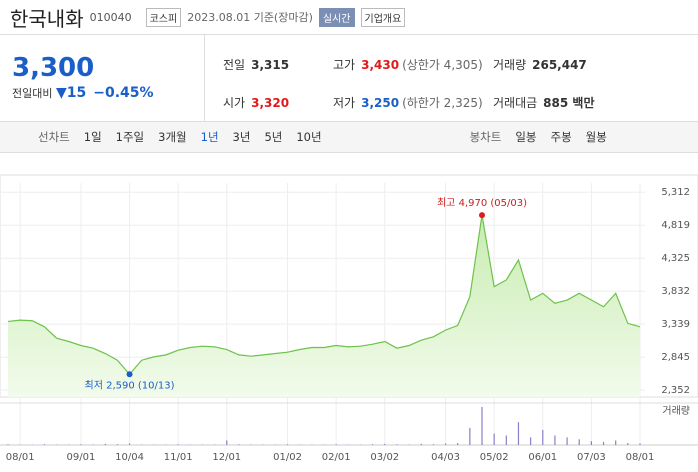 This screenshot has height=472, width=698. What do you see at coordinates (676, 411) in the screenshot?
I see `volume-legend: 거래량` at bounding box center [676, 411].